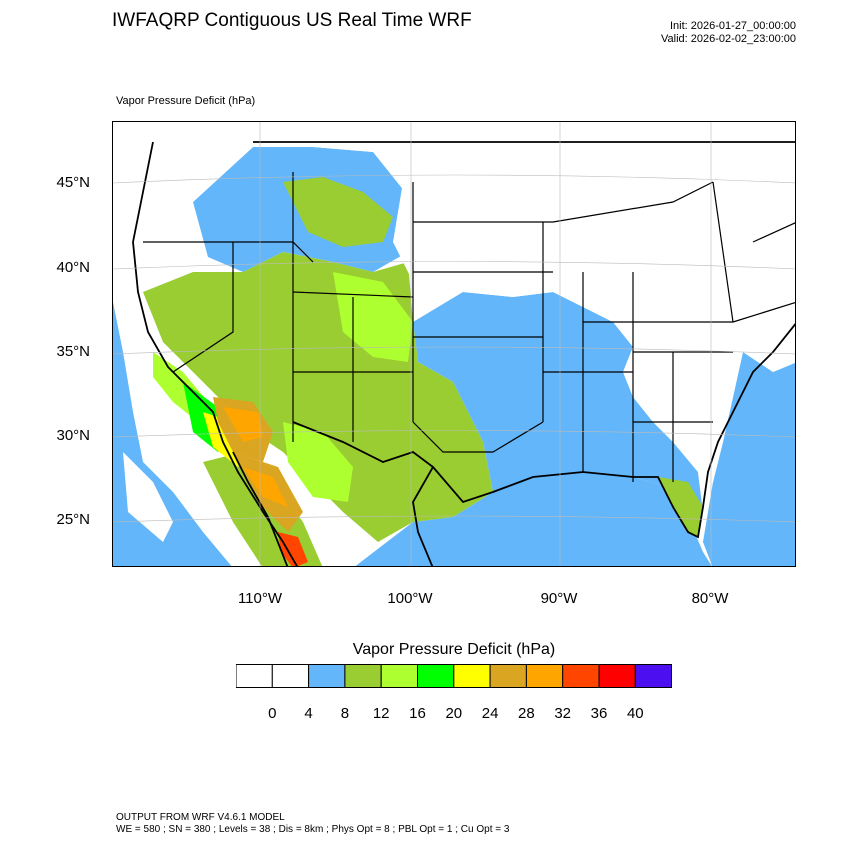  What do you see at coordinates (200, 817) in the screenshot?
I see `footer-model: OUTPUT FROM WRF V4.6.1 MODEL` at bounding box center [200, 817].